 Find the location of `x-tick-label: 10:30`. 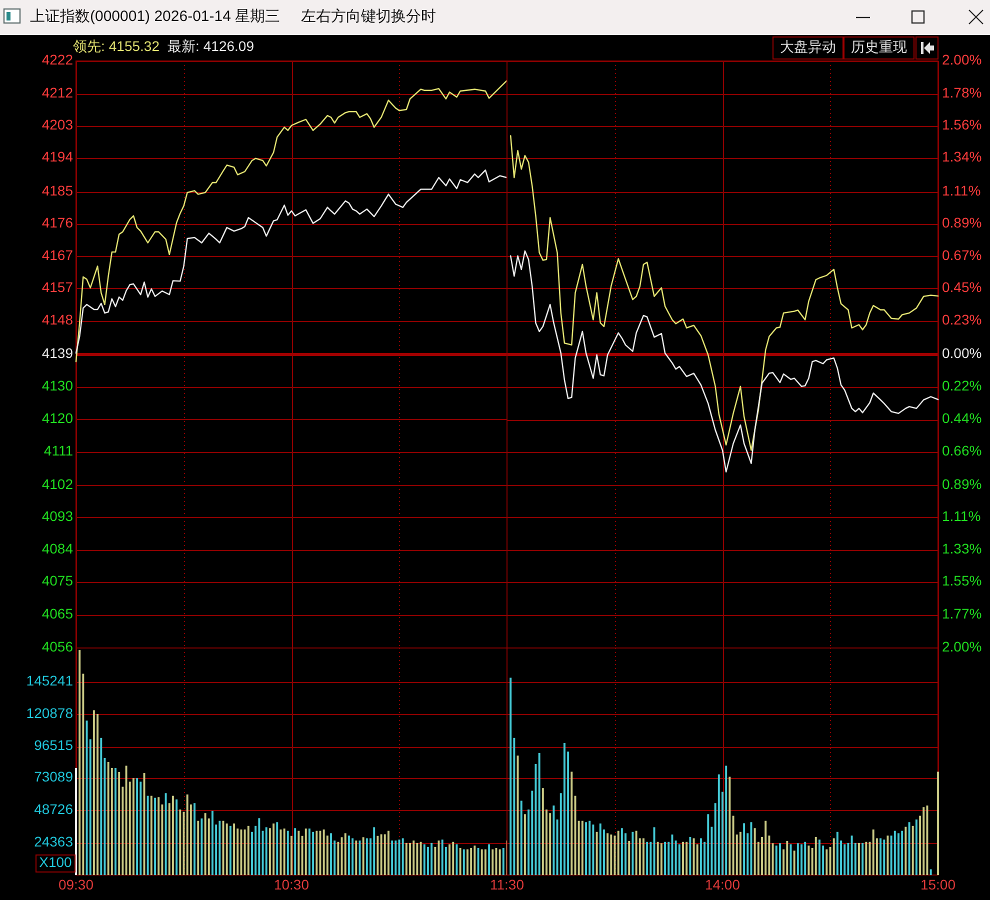

x-tick-label: 10:30 is located at coordinates (292, 884).